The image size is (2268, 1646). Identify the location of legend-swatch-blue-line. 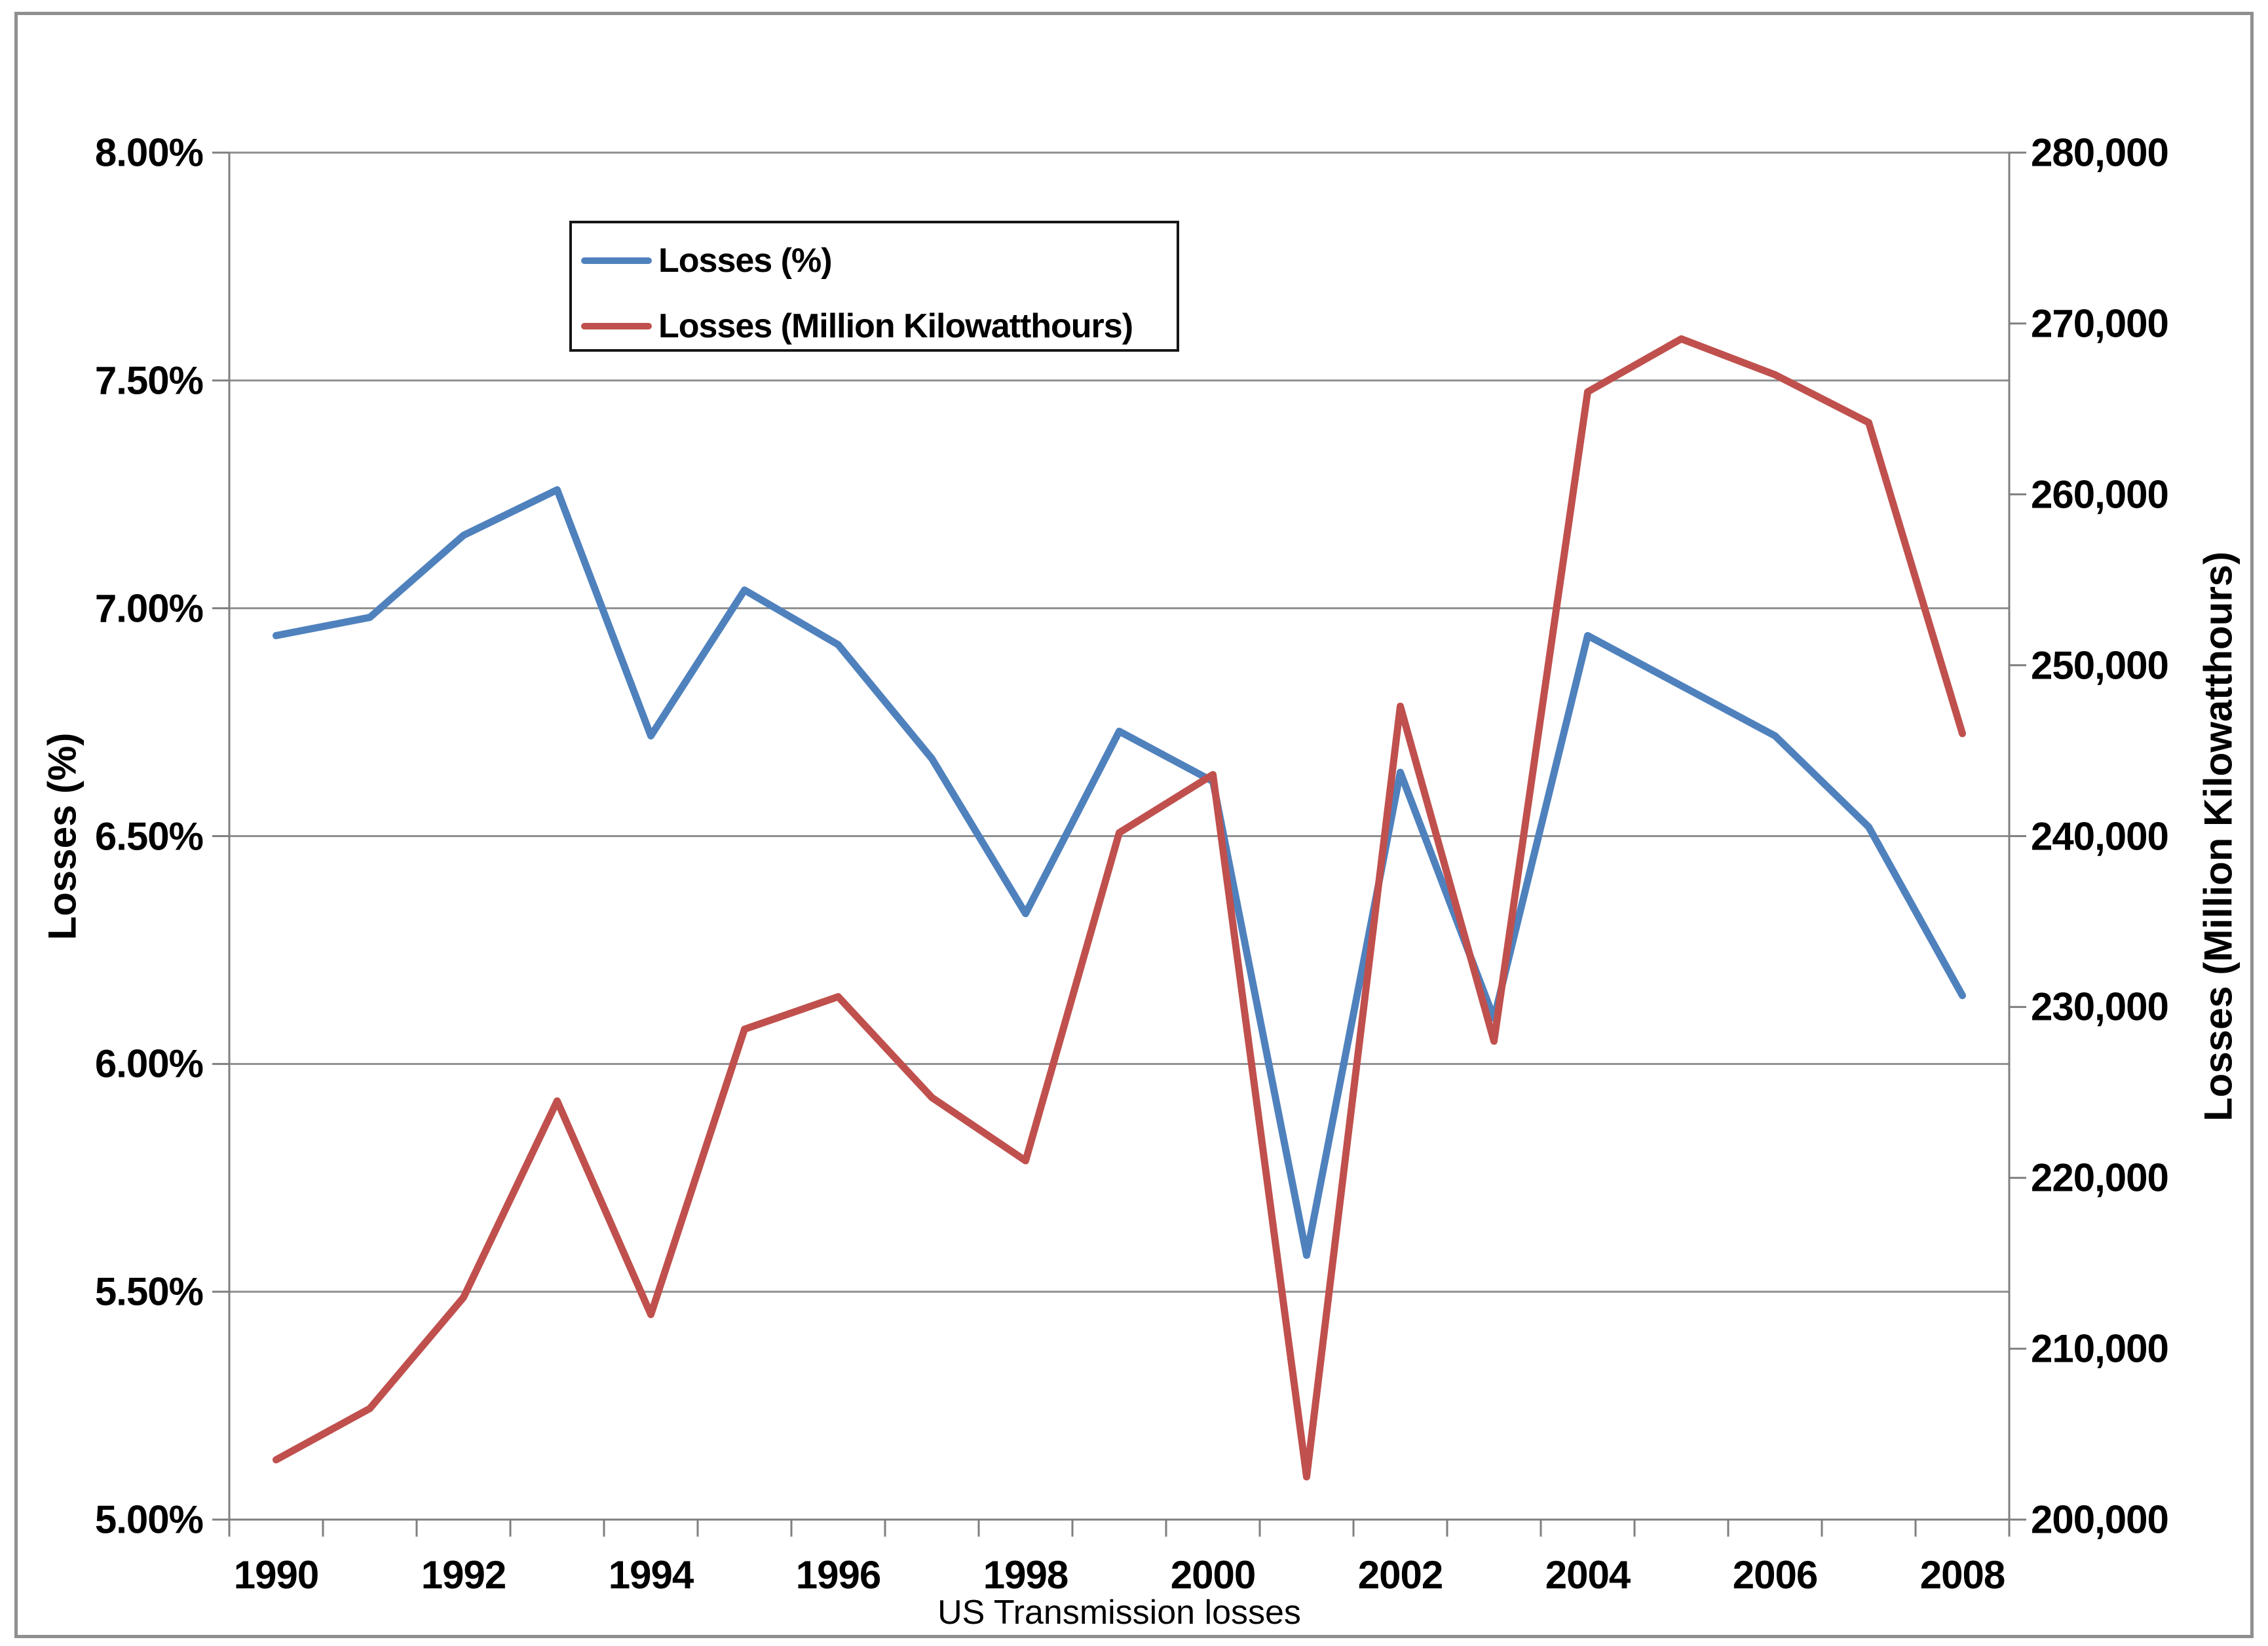
(616, 260).